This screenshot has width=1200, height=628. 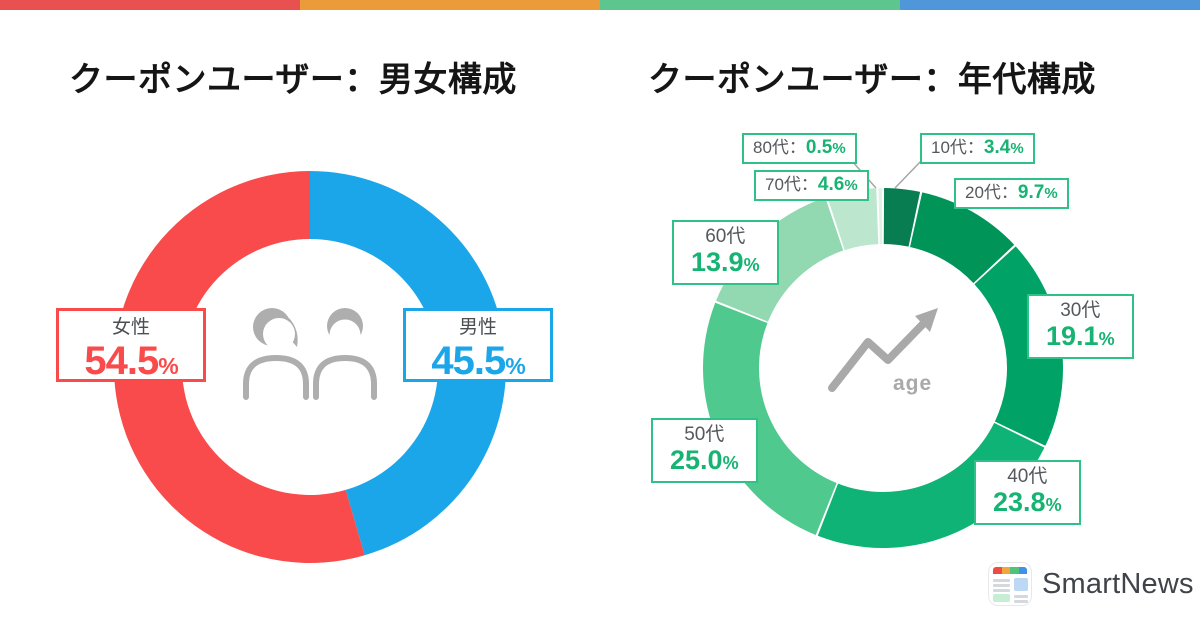 What do you see at coordinates (997, 147) in the screenshot?
I see `age-10s-value: 3.4` at bounding box center [997, 147].